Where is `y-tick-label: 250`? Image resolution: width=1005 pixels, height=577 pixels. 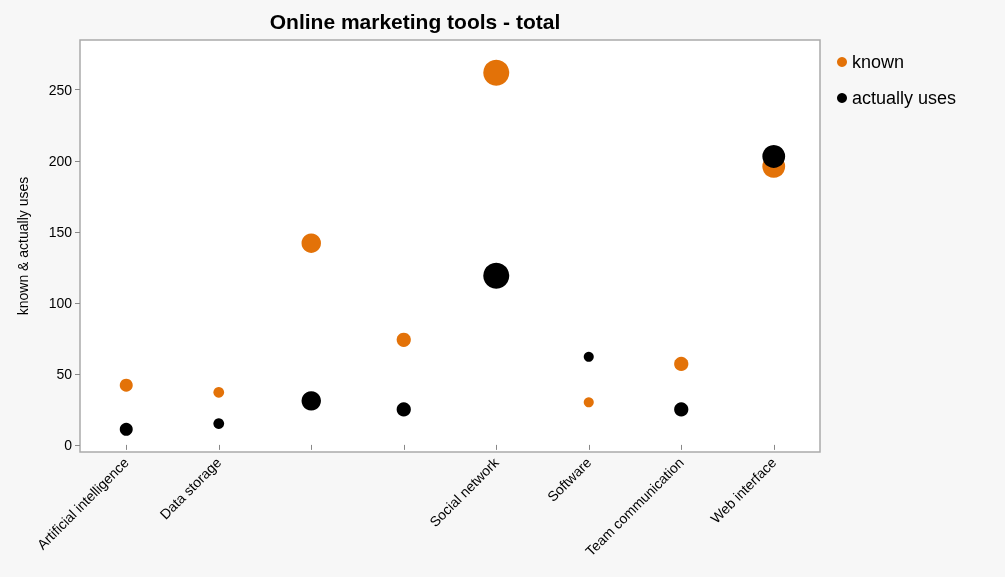 y-tick-label: 250 is located at coordinates (60, 89).